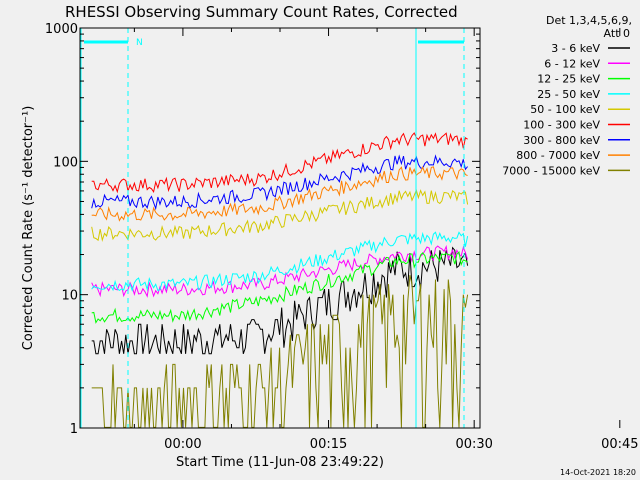  What do you see at coordinates (589, 20) in the screenshot?
I see `legend-header-line-1: Det 1,3,4,5,6,9,` at bounding box center [589, 20].